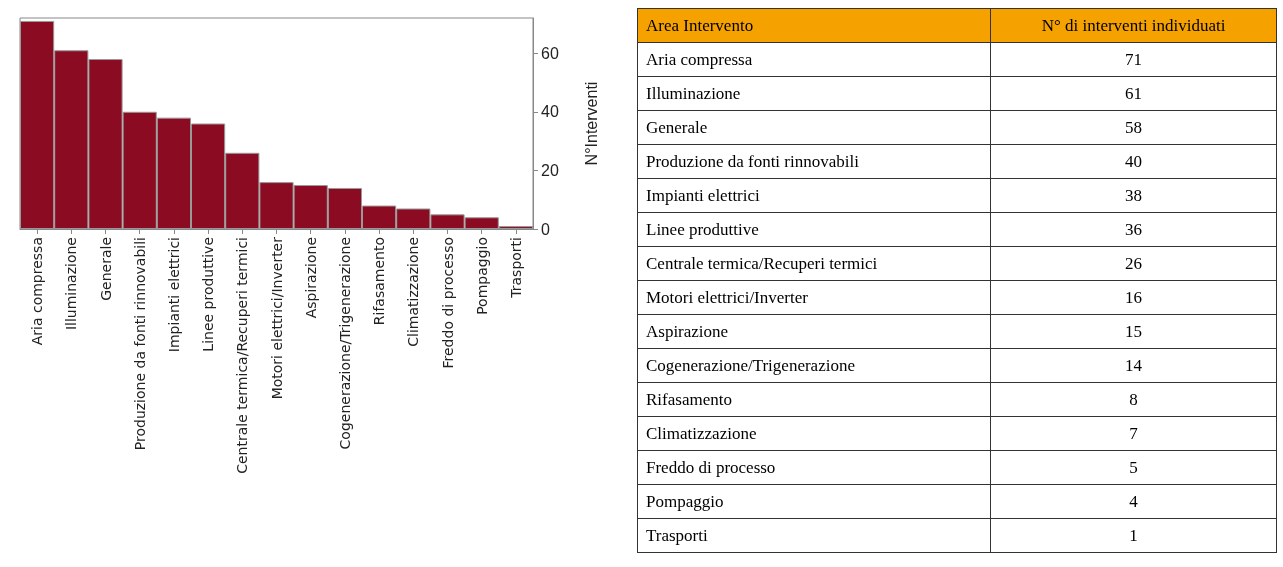  I want to click on data-label: 1, so click(1133, 535).